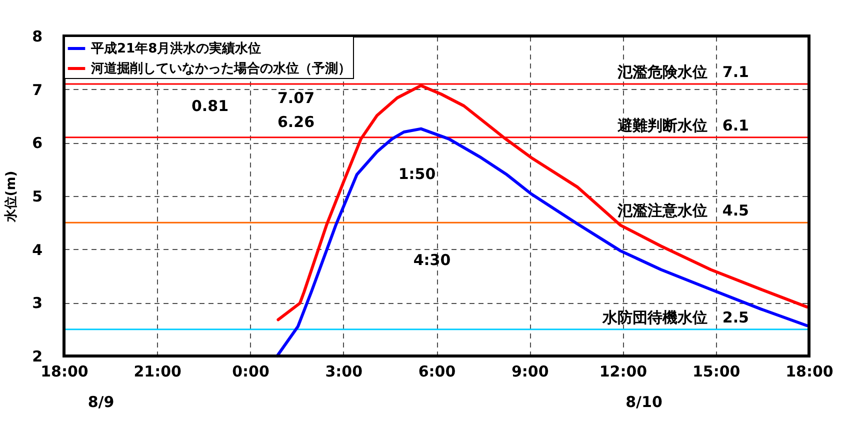 The image size is (852, 422). Describe the element at coordinates (37, 37) in the screenshot. I see `y-tick-label: 8` at that location.